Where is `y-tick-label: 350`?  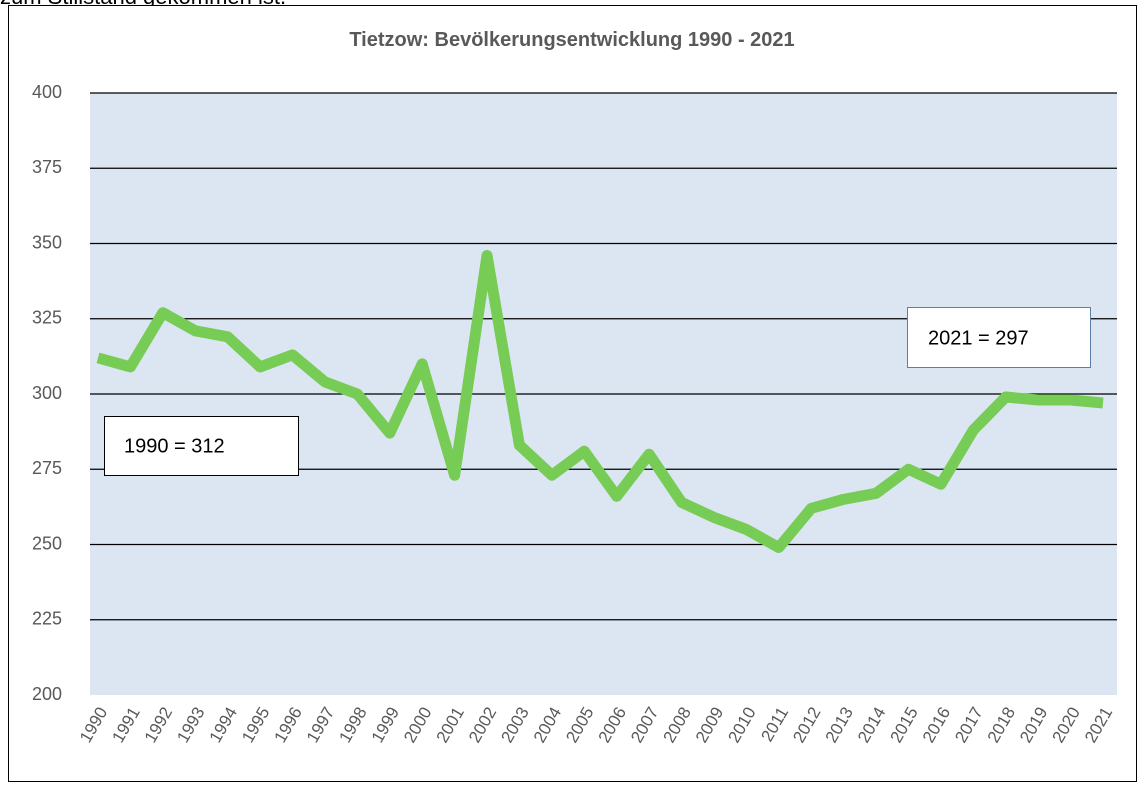 y-tick-label: 350 is located at coordinates (47, 242).